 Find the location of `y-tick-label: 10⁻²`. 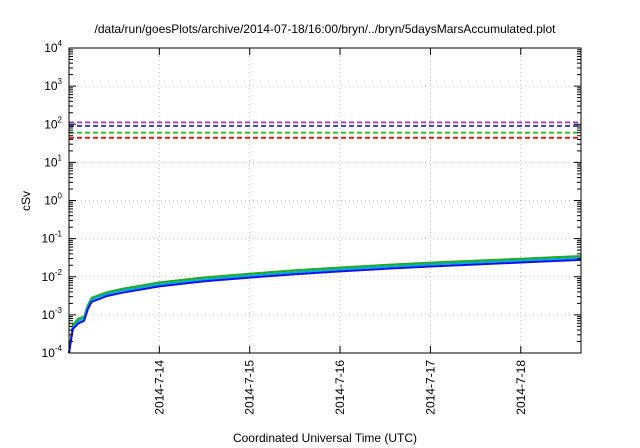

y-tick-label: 10⁻² is located at coordinates (52, 276).